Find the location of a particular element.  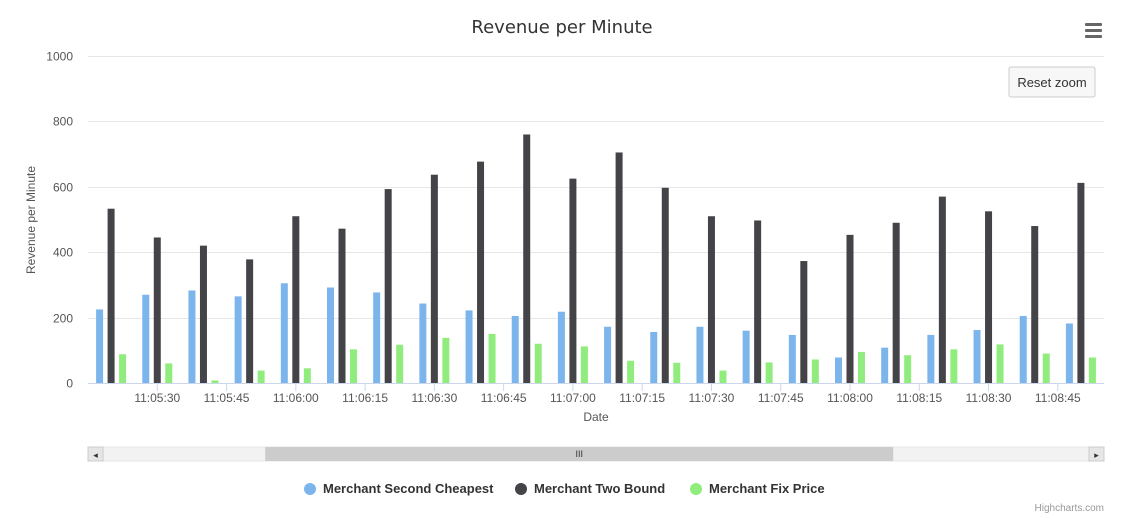

legend-item: Merchant Fix Price is located at coordinates (757, 488).